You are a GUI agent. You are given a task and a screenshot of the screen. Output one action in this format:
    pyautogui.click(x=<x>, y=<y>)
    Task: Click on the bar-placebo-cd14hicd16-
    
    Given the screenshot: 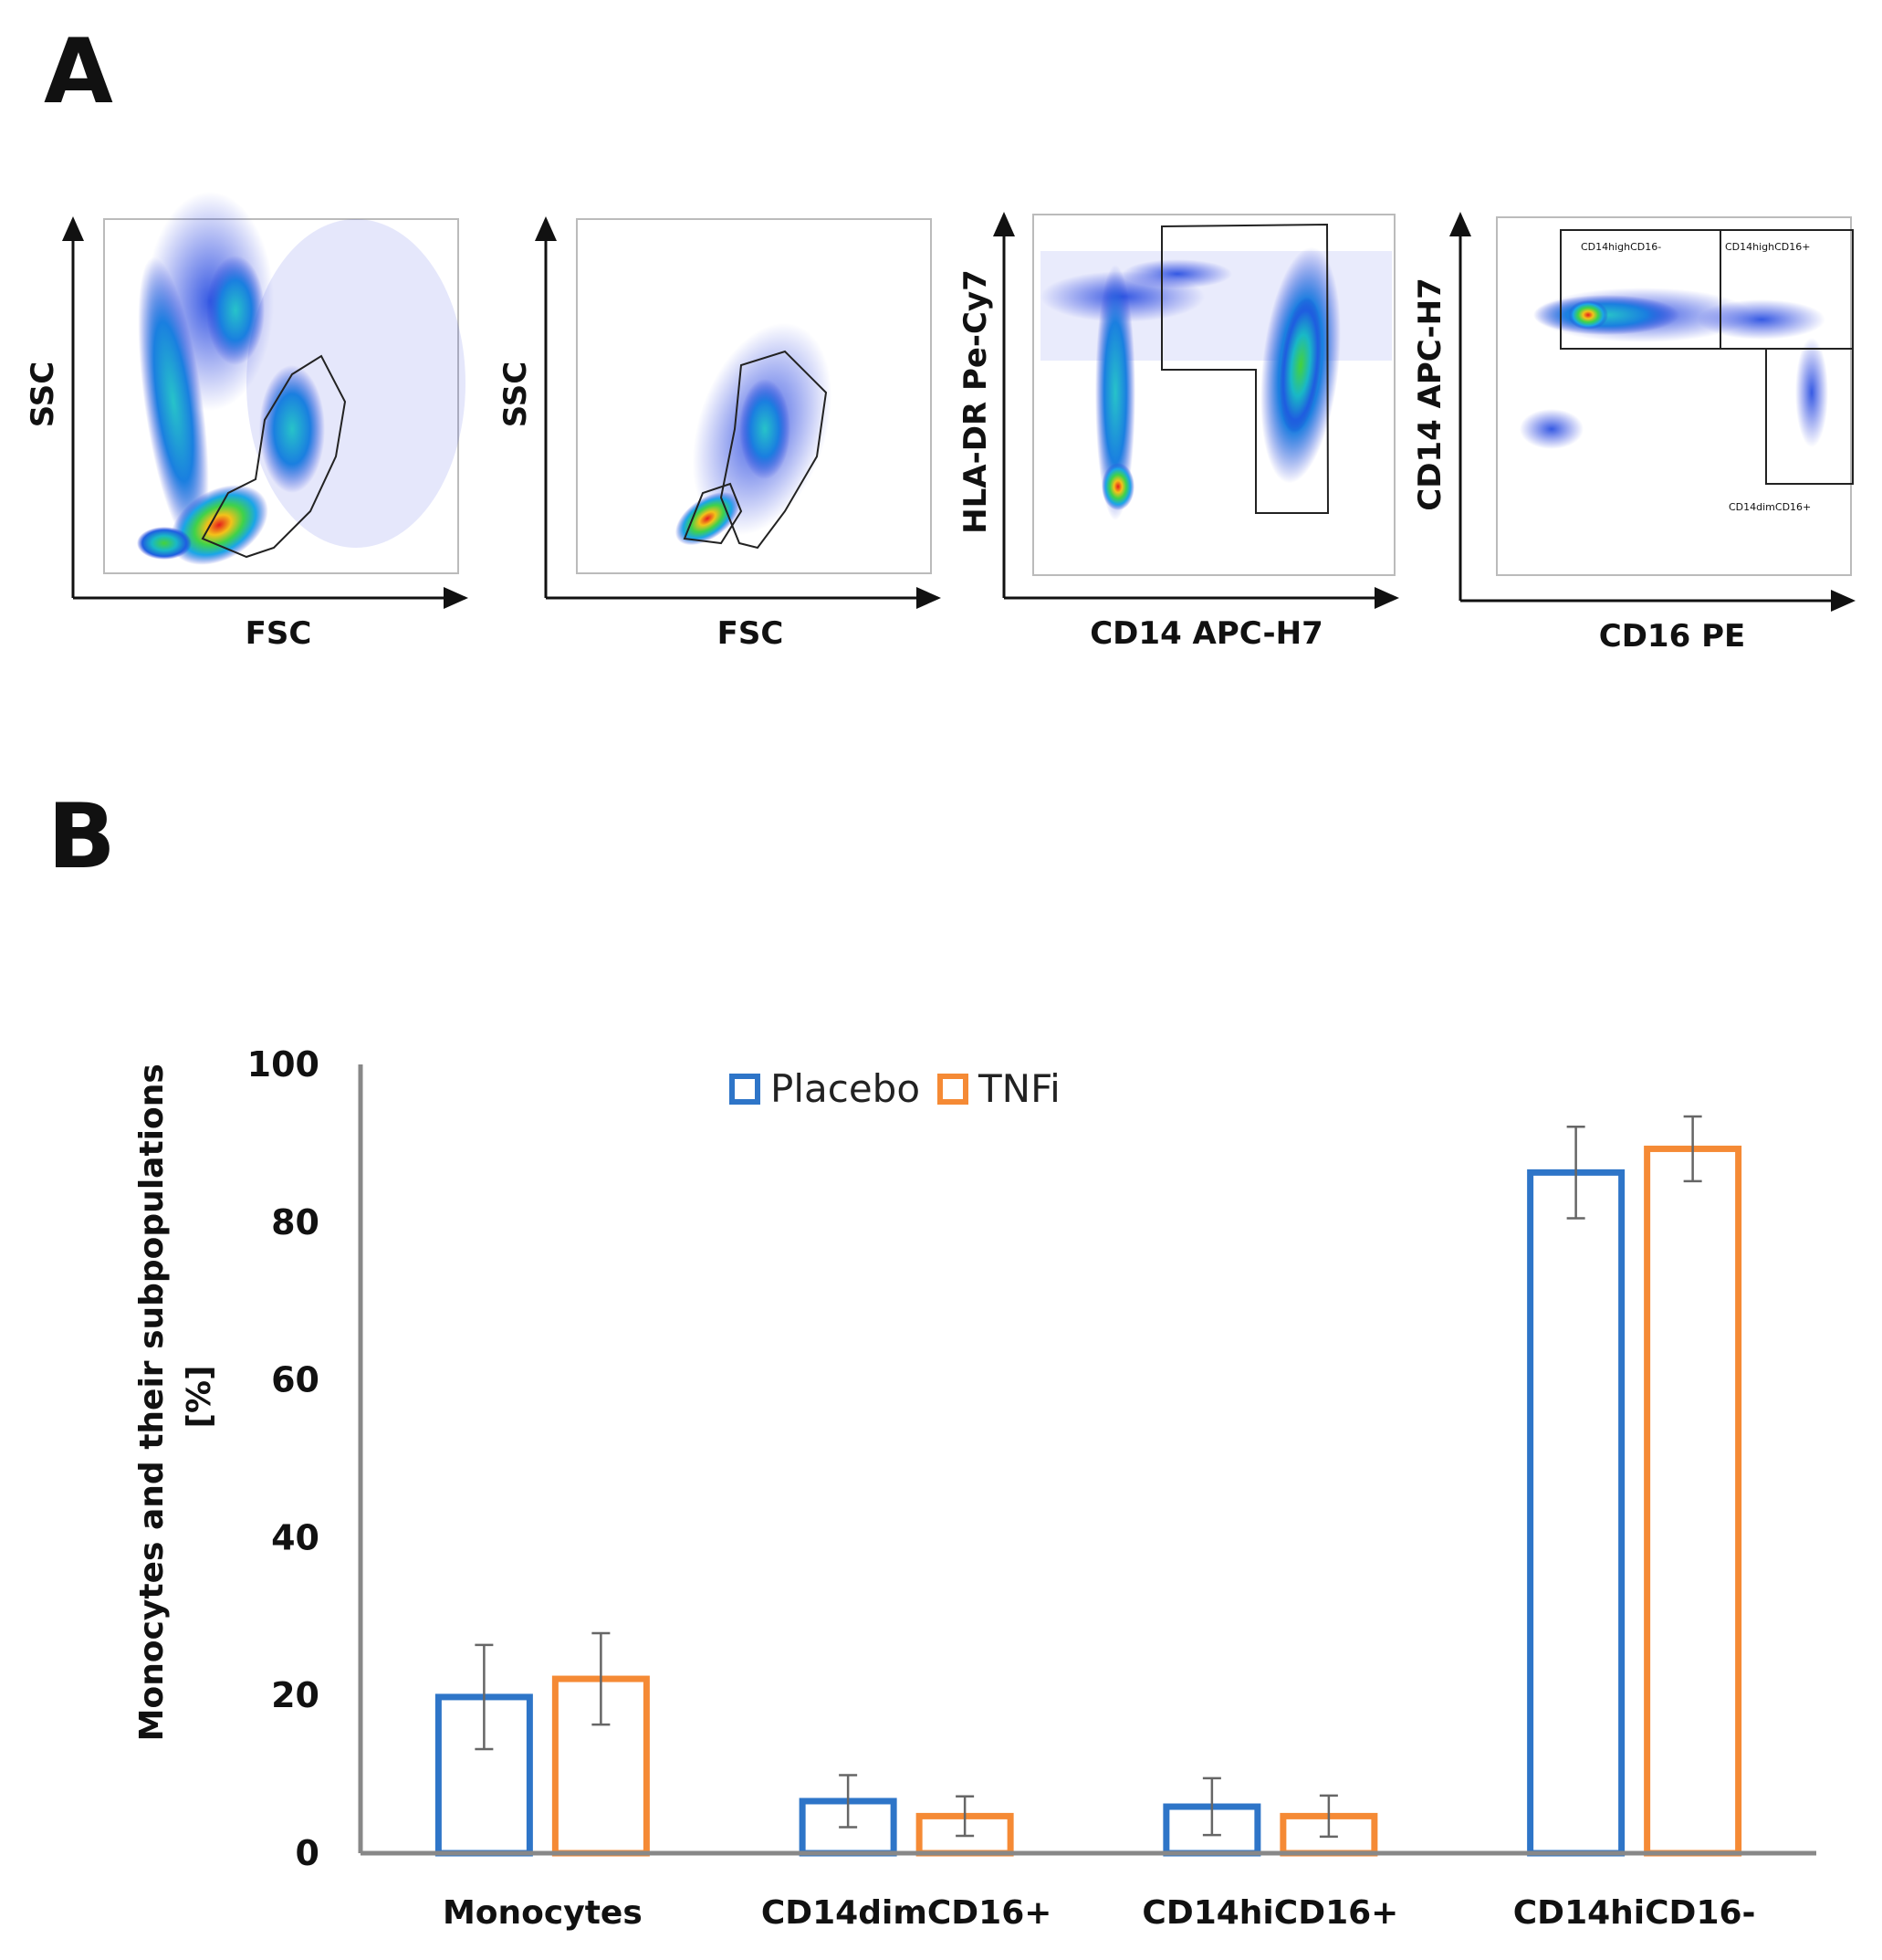 What is the action you would take?
    pyautogui.click(x=1576, y=1513)
    